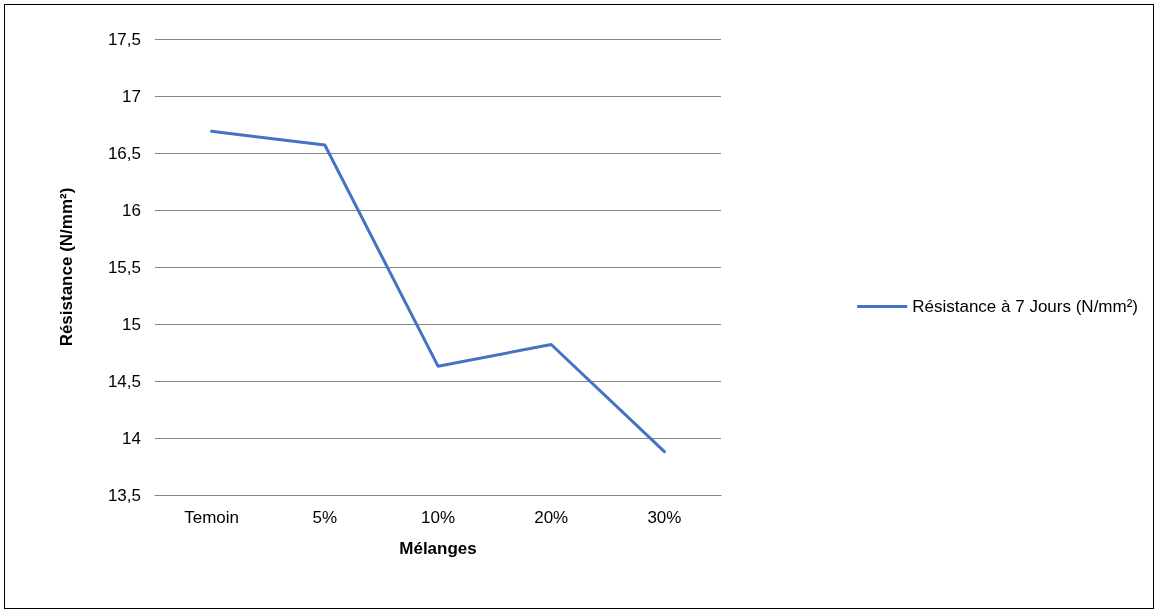 The image size is (1160, 615). I want to click on x-tick-label: 30%, so click(664, 517).